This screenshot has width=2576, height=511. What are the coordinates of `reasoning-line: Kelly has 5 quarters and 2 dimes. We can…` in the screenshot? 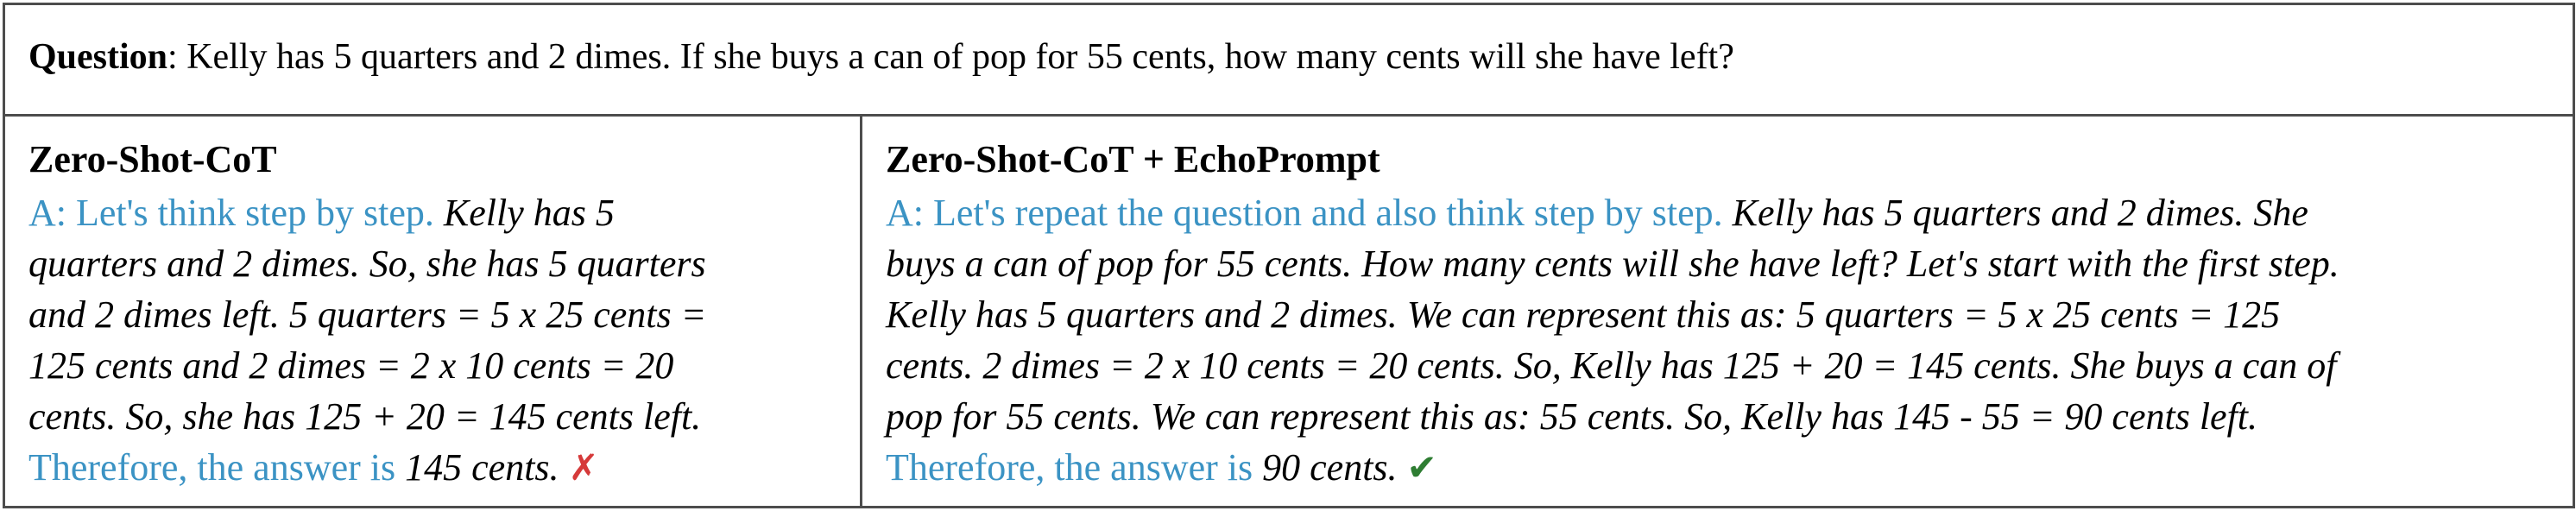 It's located at (1583, 314).